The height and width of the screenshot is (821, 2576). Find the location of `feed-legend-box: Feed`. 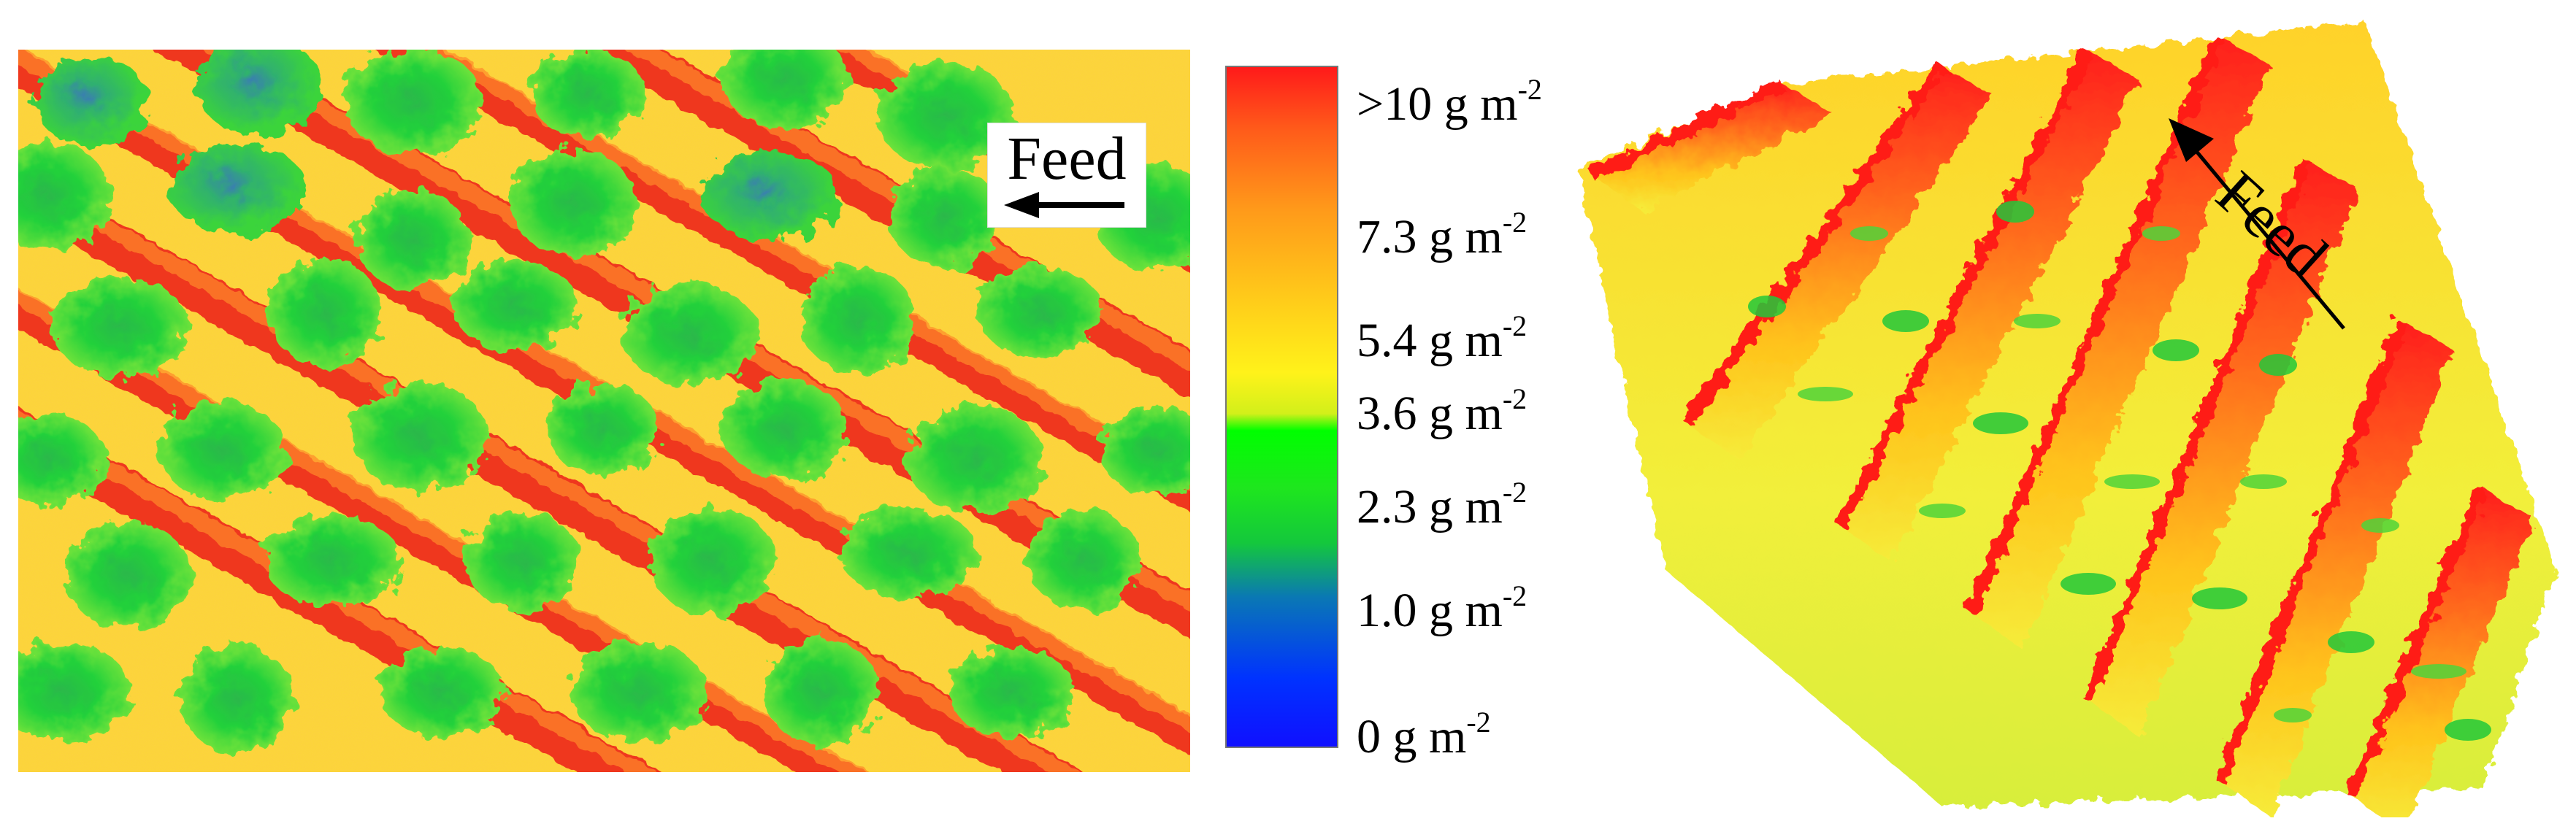

feed-legend-box: Feed is located at coordinates (1066, 175).